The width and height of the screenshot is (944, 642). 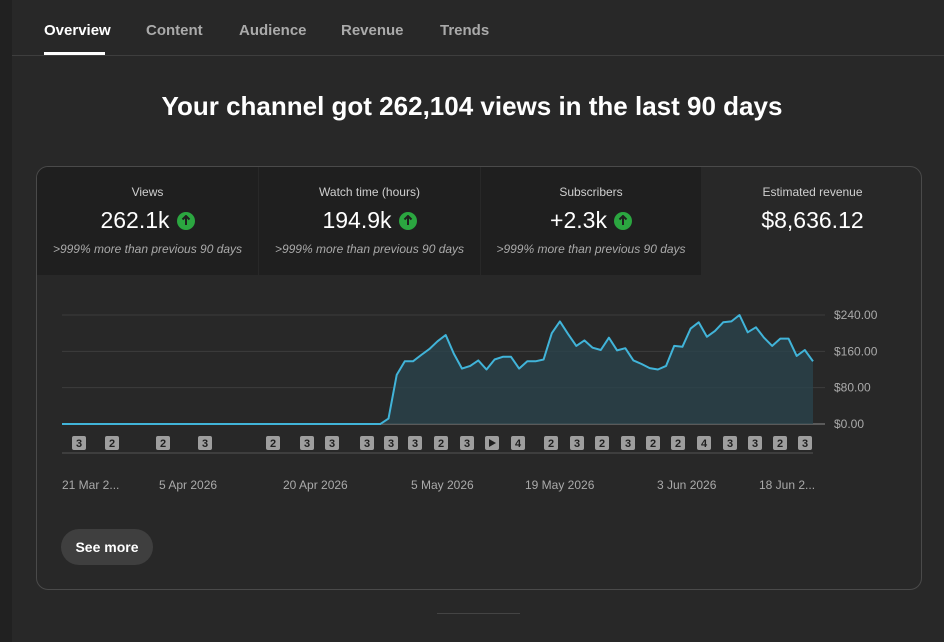 I want to click on x-tick-label: 3 Jun 2026, so click(x=687, y=485).